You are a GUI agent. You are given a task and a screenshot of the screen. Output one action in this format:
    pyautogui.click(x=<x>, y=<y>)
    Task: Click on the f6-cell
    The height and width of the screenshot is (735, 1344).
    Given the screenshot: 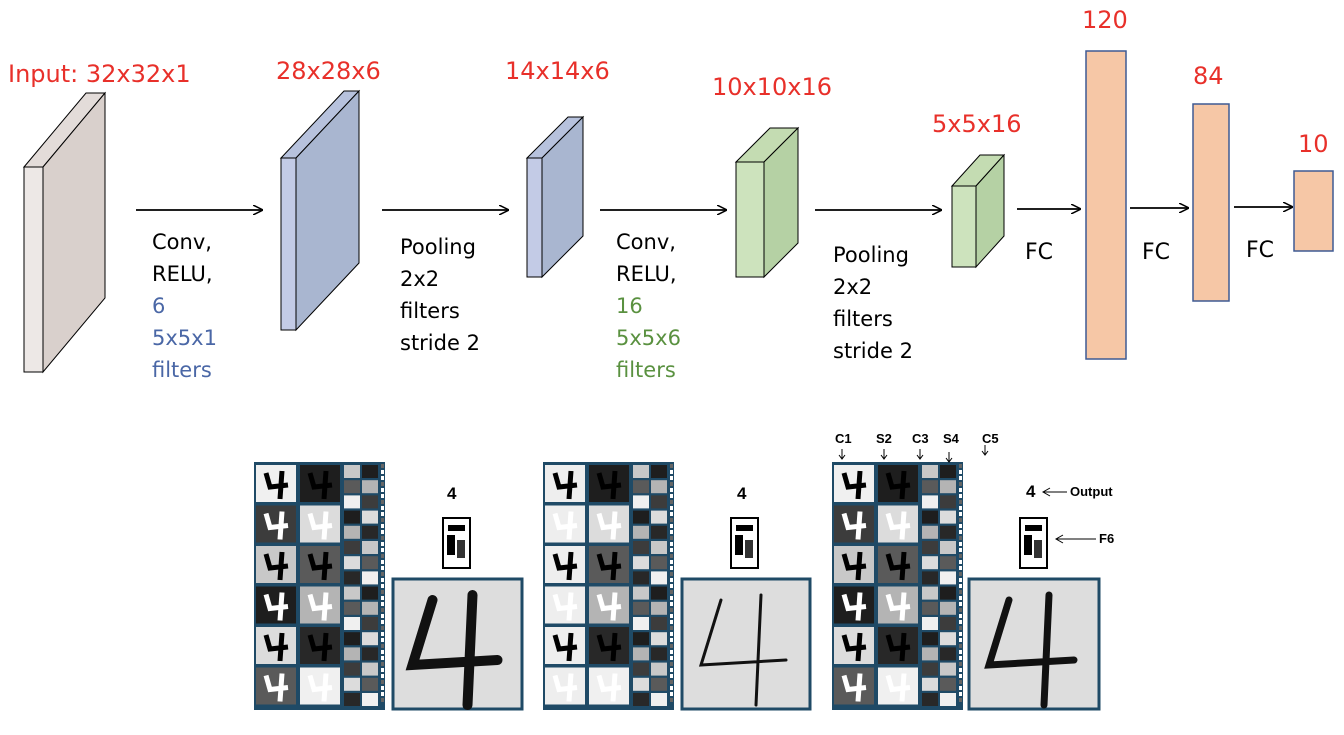 What is the action you would take?
    pyautogui.click(x=739, y=545)
    